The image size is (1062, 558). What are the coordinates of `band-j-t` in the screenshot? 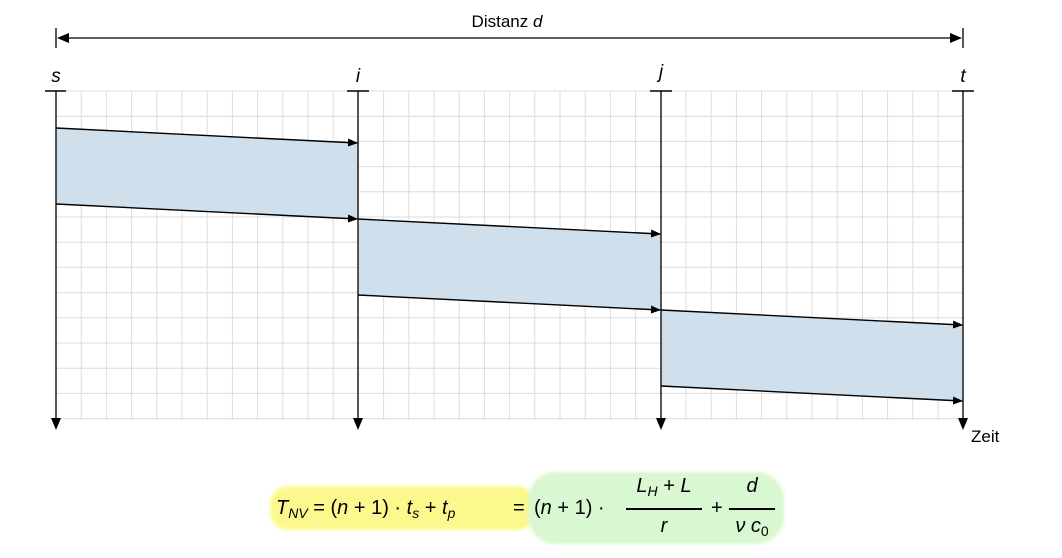 It's located at (812, 355).